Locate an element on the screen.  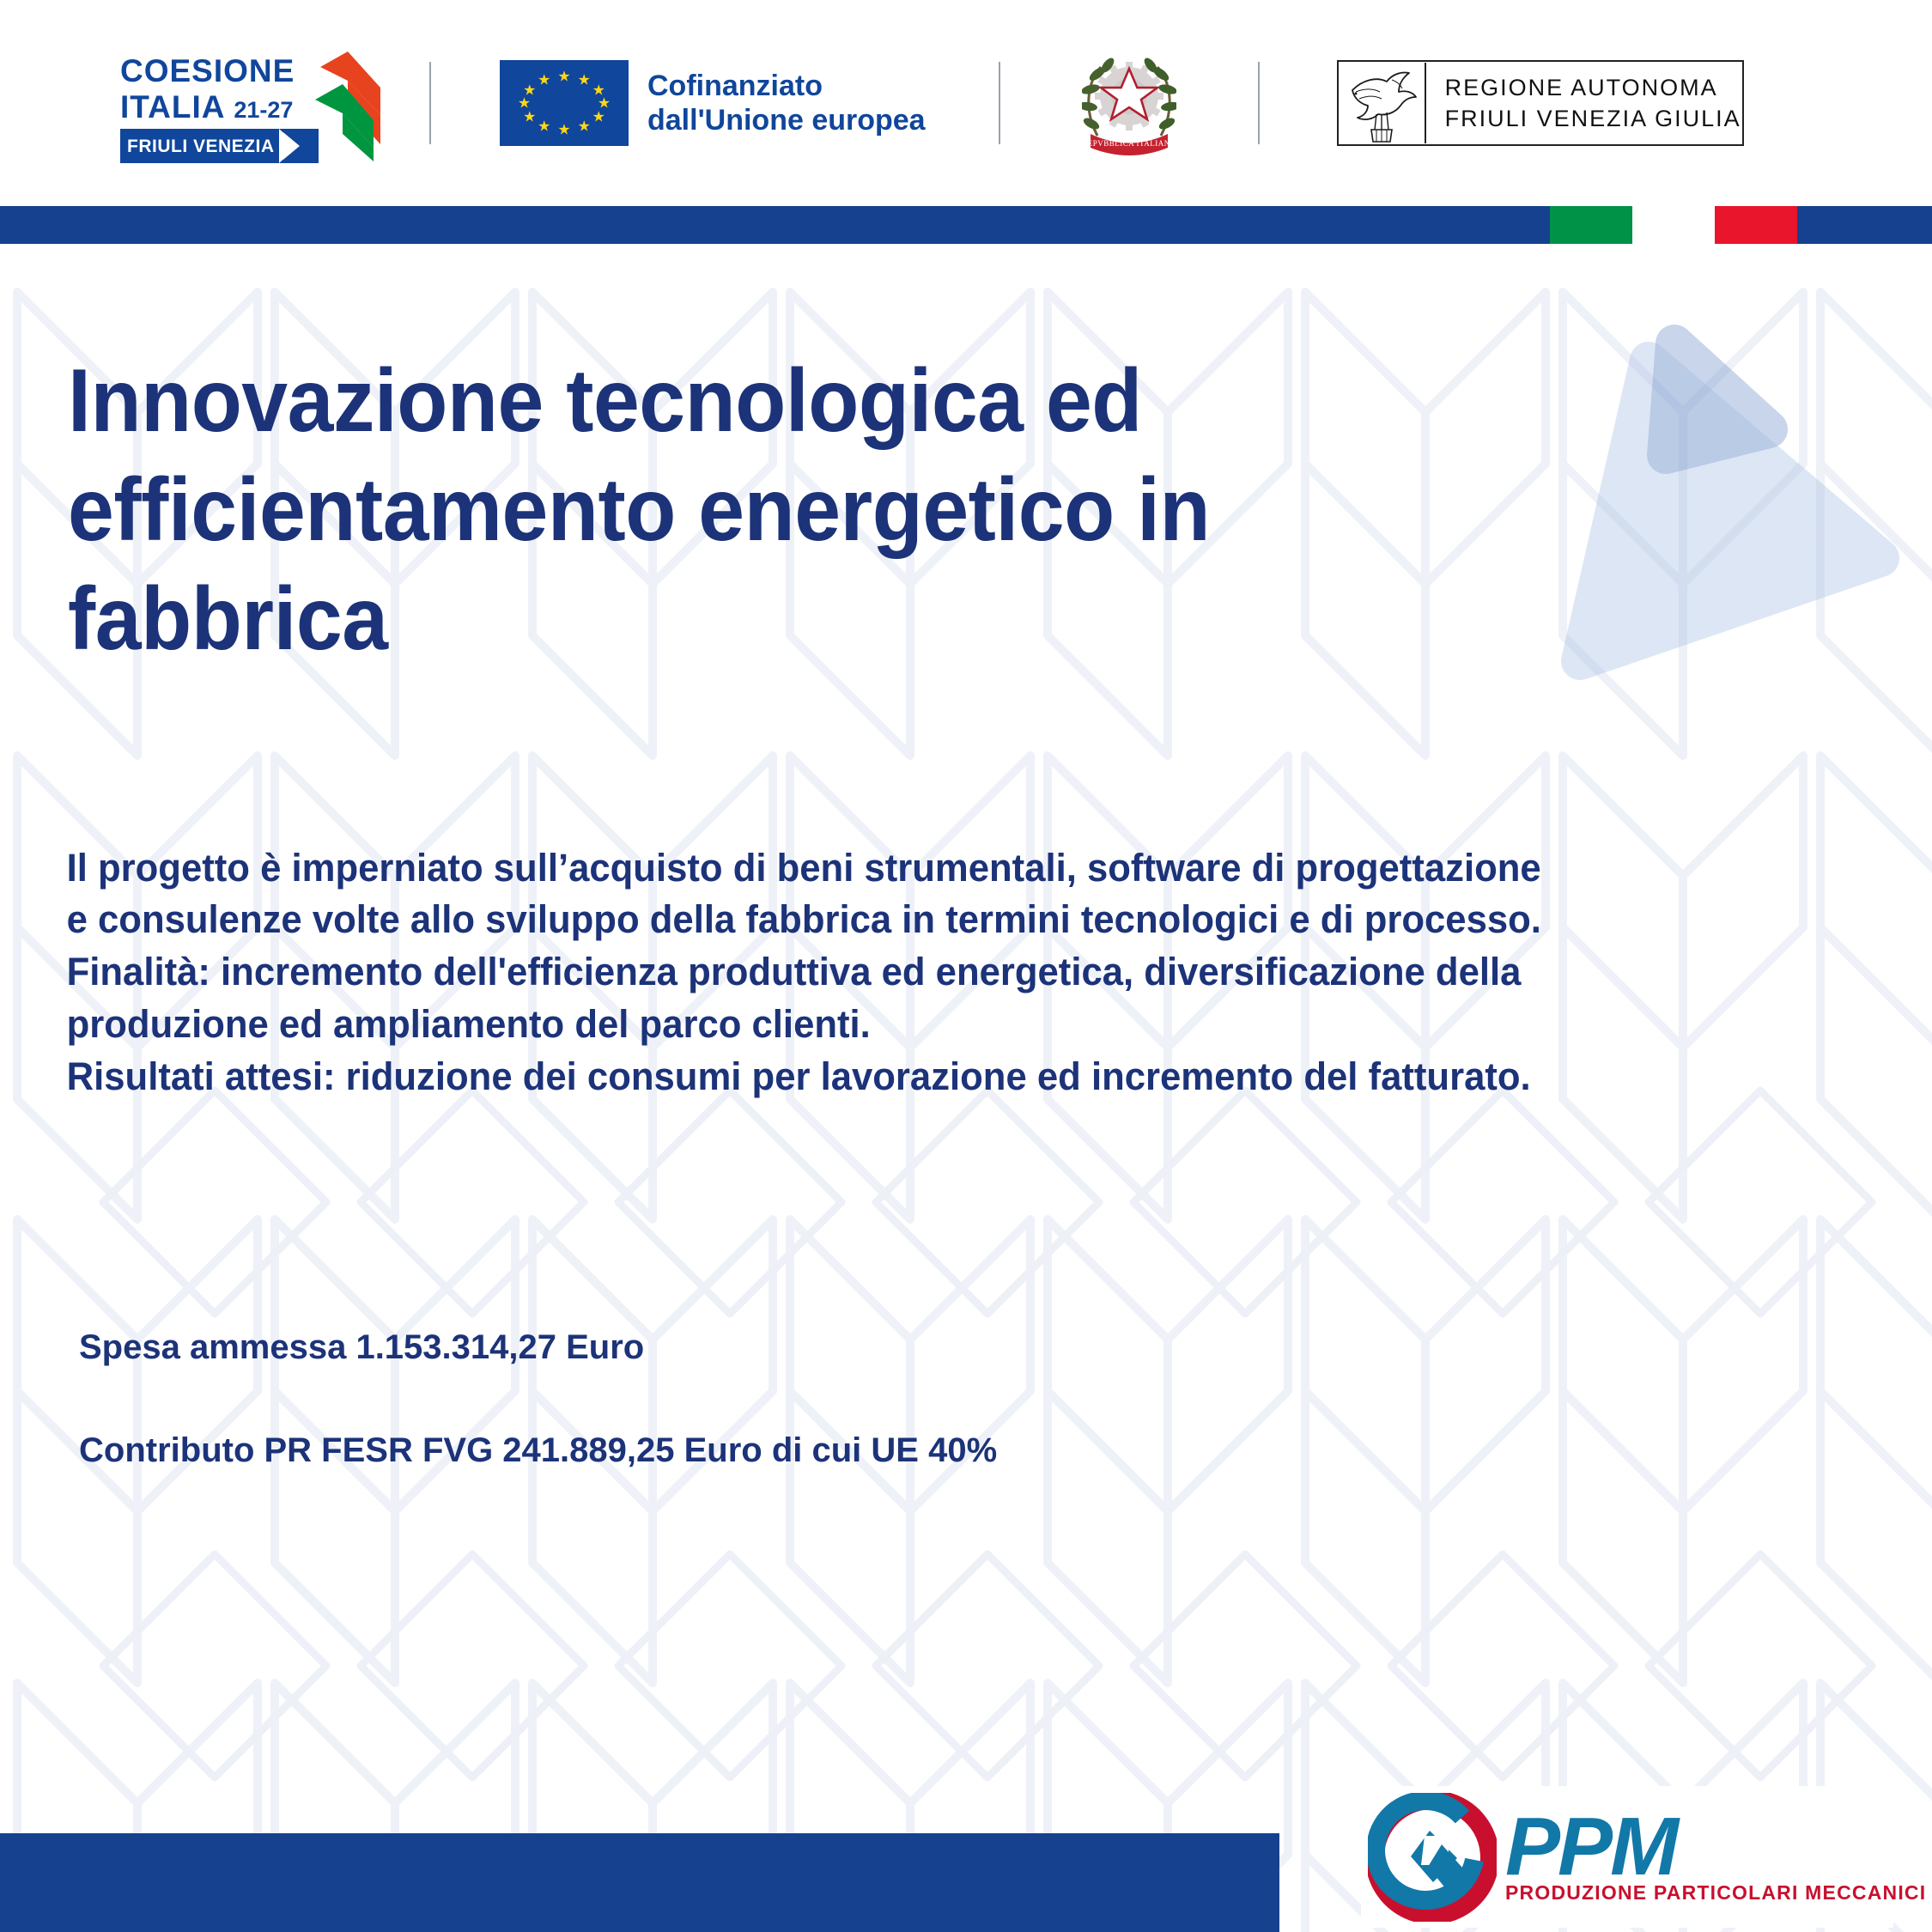
republic-emblem-icon: REPVBBLICA ITALIANA is located at coordinates (1129, 106).